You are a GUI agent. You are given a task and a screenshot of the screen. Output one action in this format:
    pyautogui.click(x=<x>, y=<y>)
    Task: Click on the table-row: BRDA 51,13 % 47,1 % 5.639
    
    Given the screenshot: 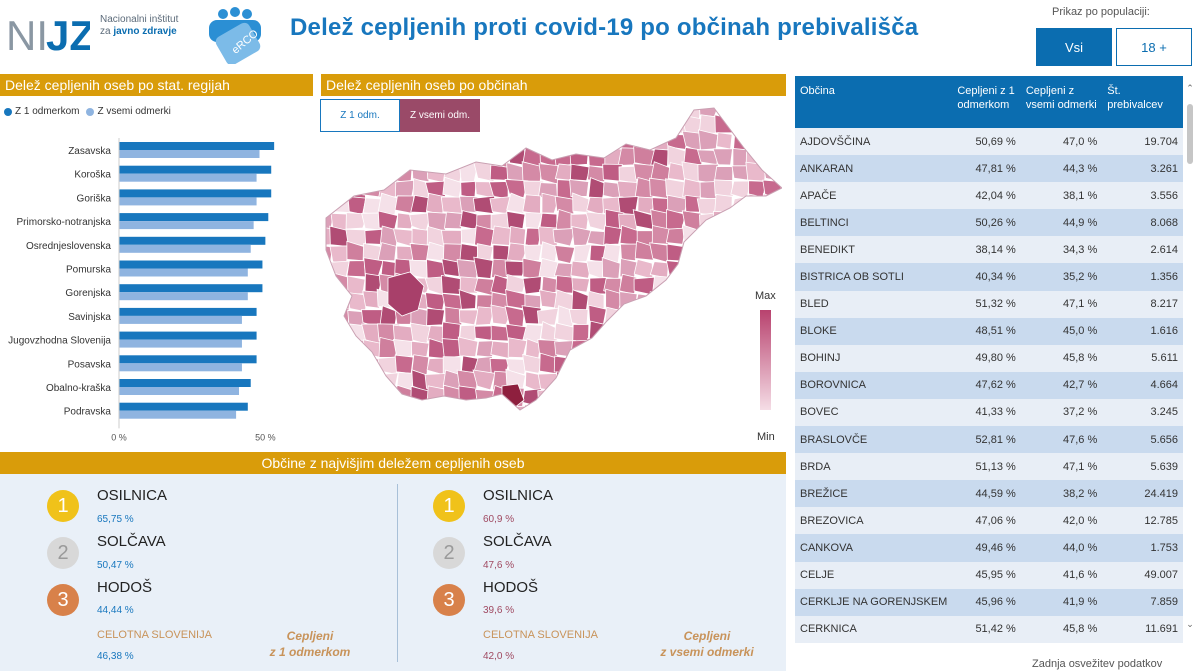 What is the action you would take?
    pyautogui.click(x=989, y=467)
    